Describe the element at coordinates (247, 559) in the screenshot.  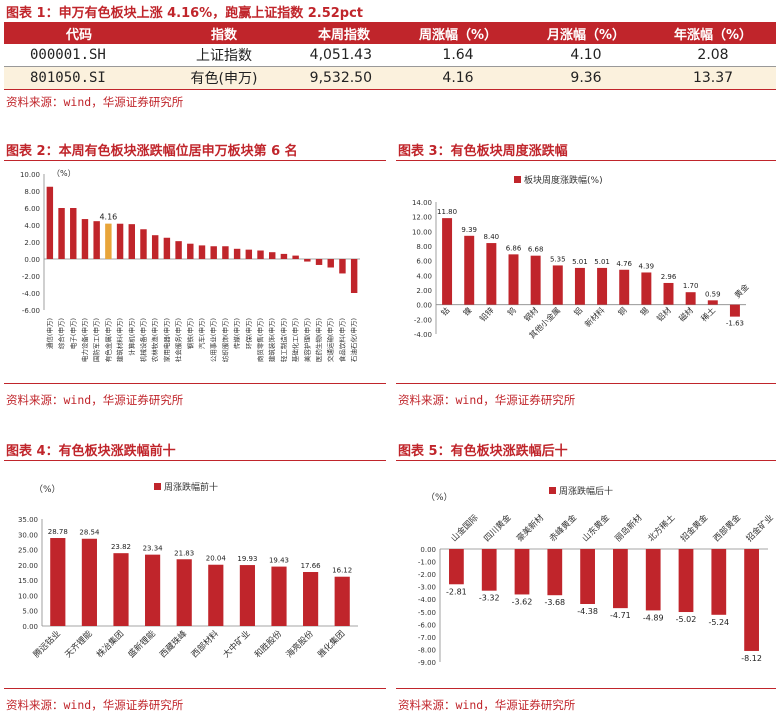
I see `data-label: 19.93` at that location.